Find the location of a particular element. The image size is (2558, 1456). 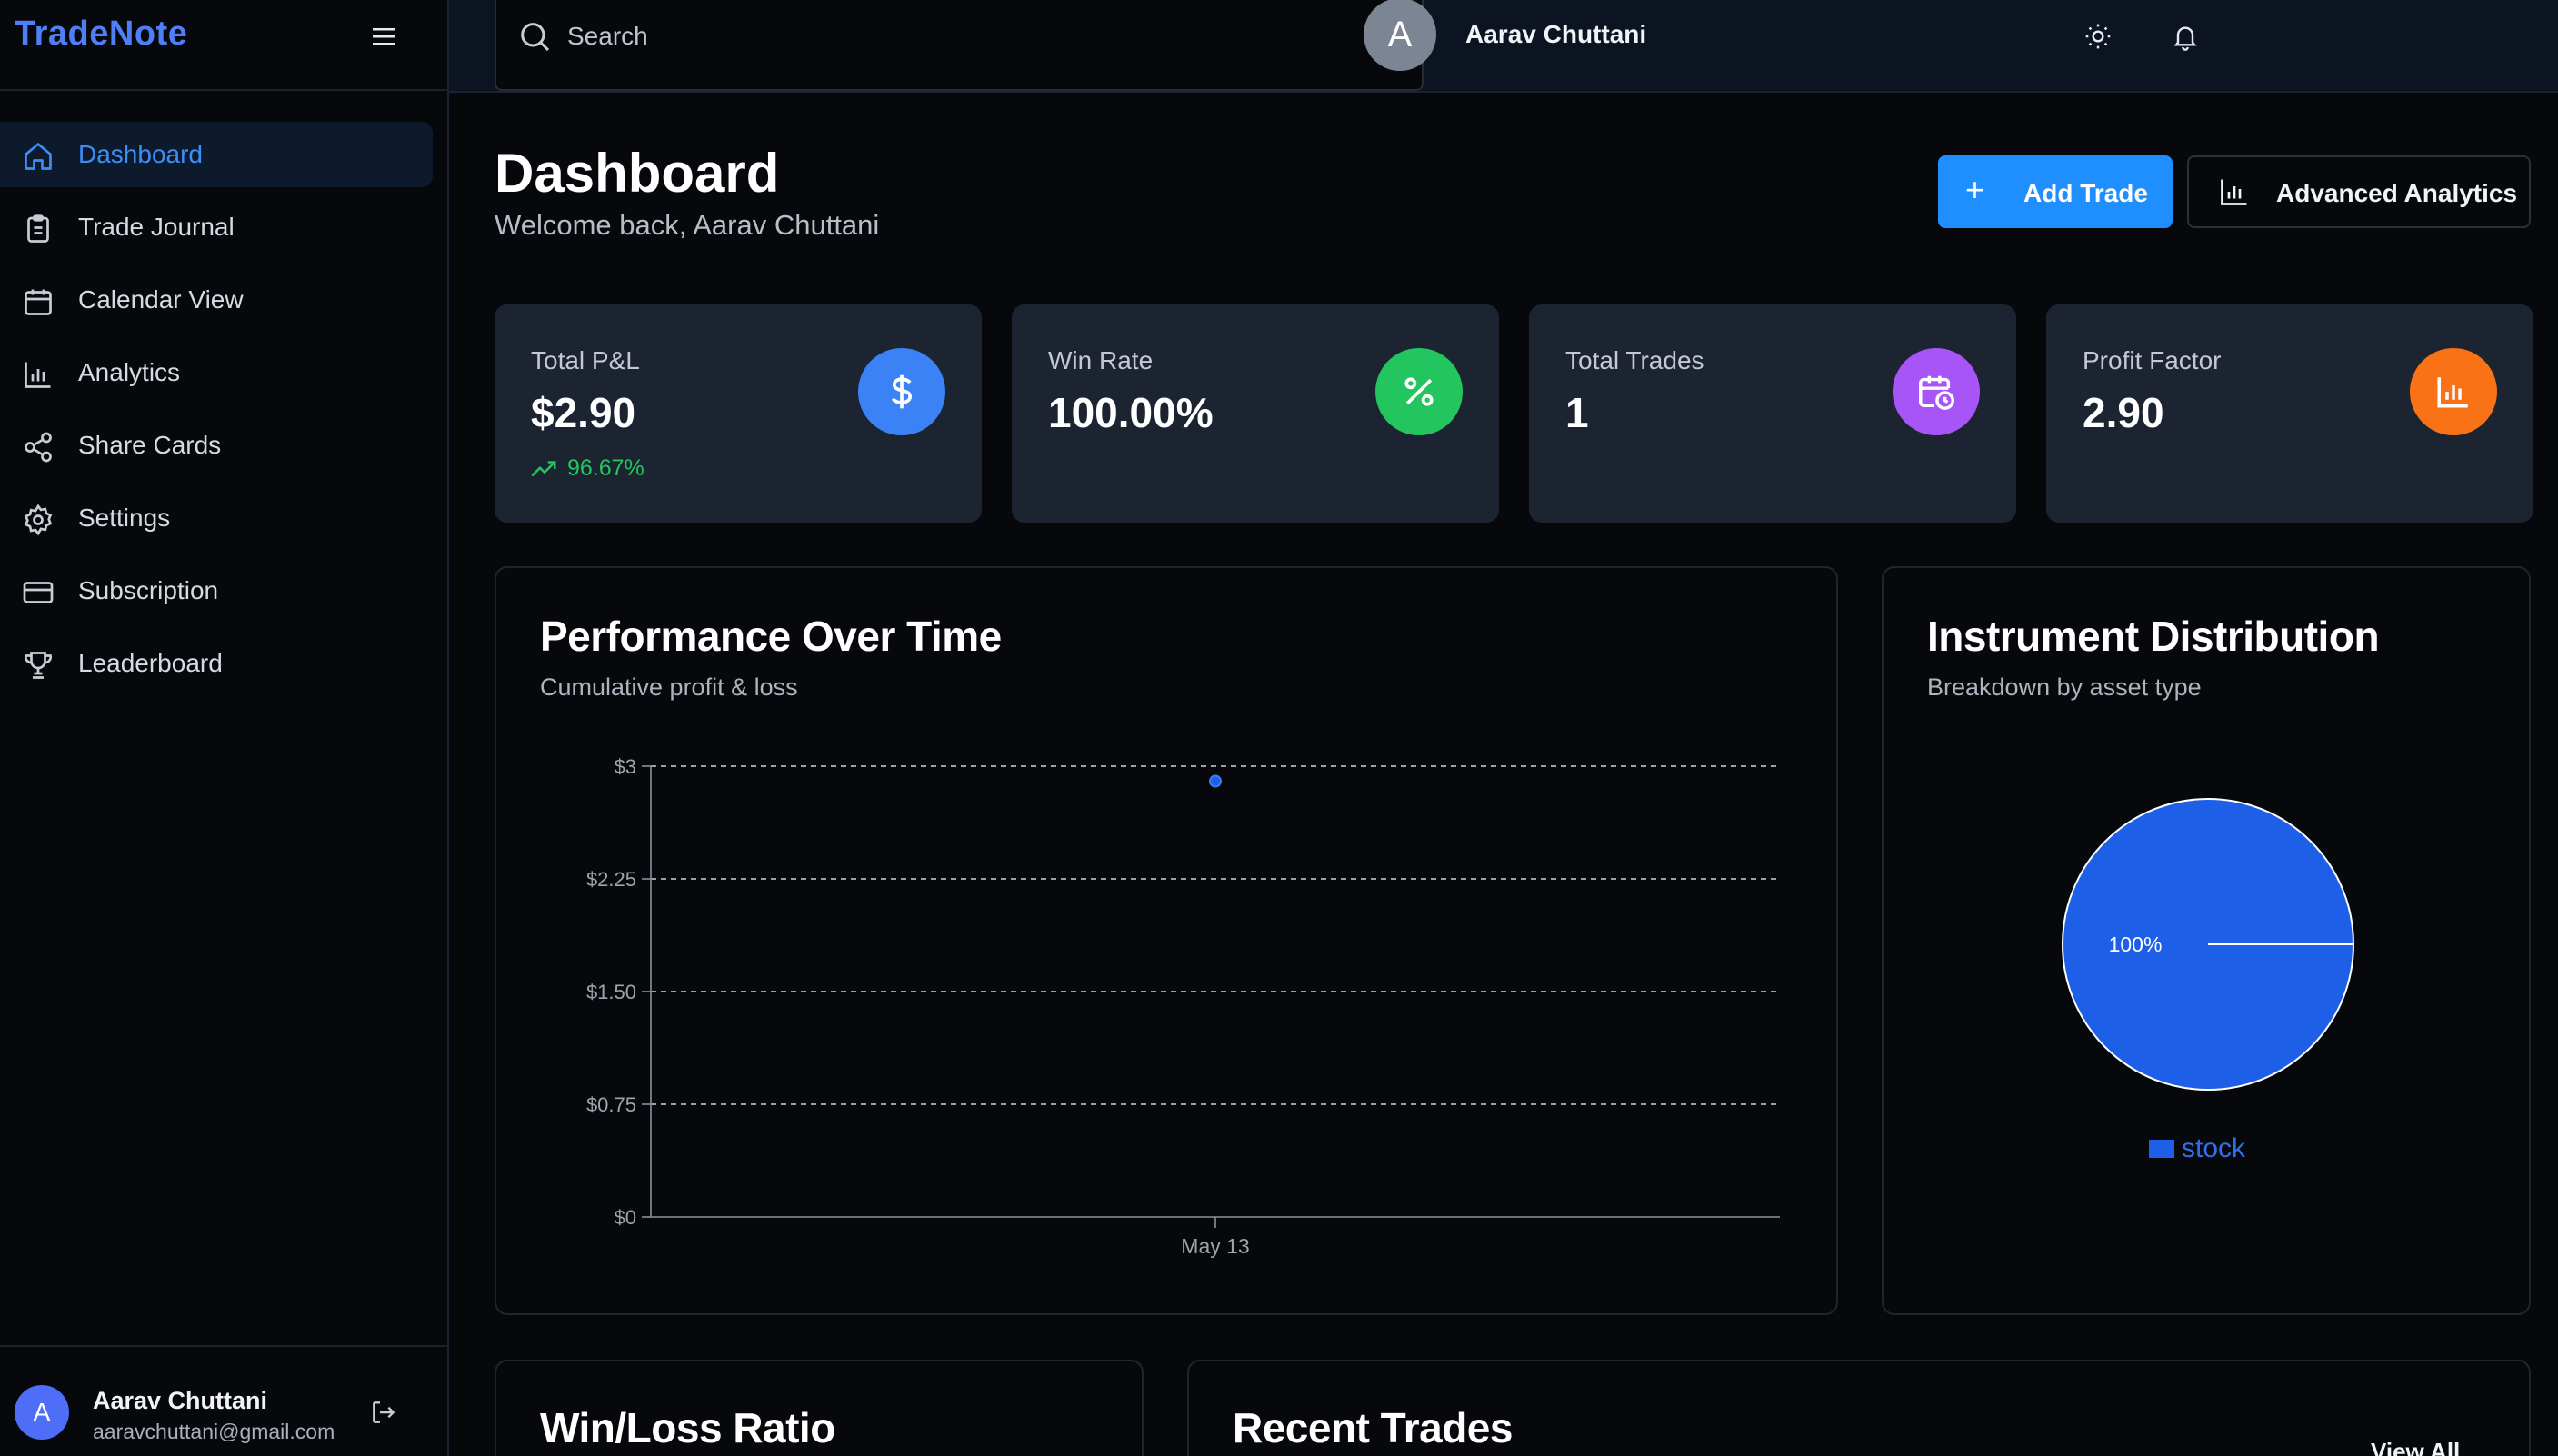

dollar-icon is located at coordinates (901, 392).